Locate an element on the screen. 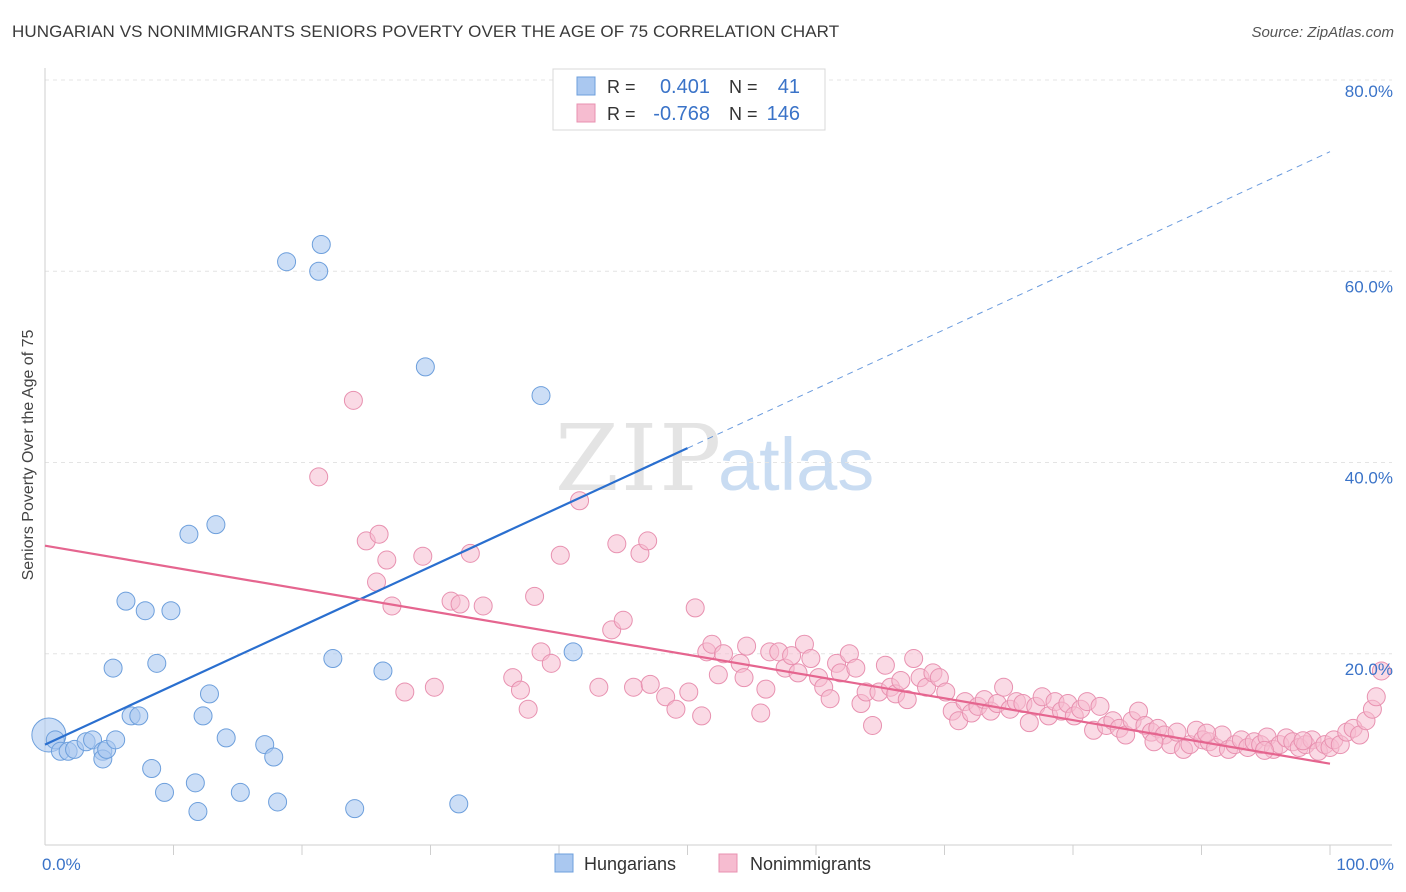  y-tick-label-20: 20.0% is located at coordinates (1369, 669).